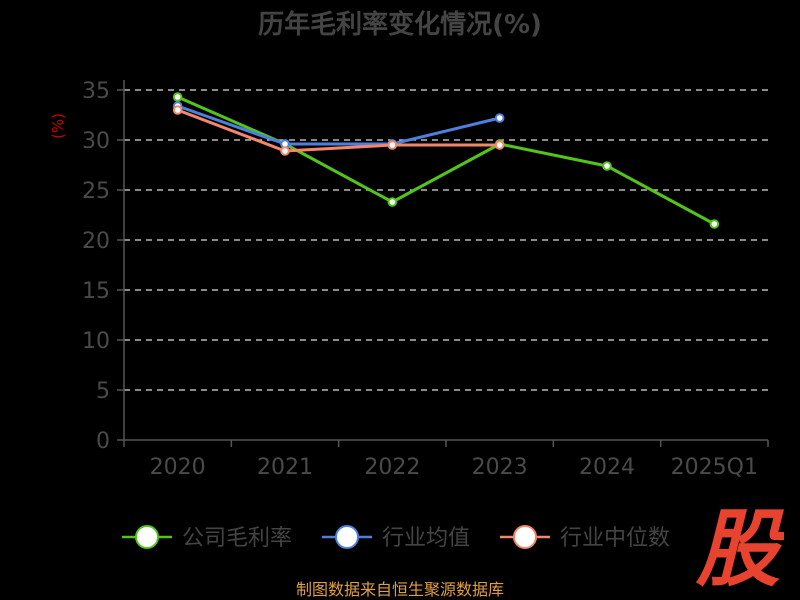 Image resolution: width=800 pixels, height=600 pixels. What do you see at coordinates (392, 467) in the screenshot?
I see `x-tick-label: 2022` at bounding box center [392, 467].